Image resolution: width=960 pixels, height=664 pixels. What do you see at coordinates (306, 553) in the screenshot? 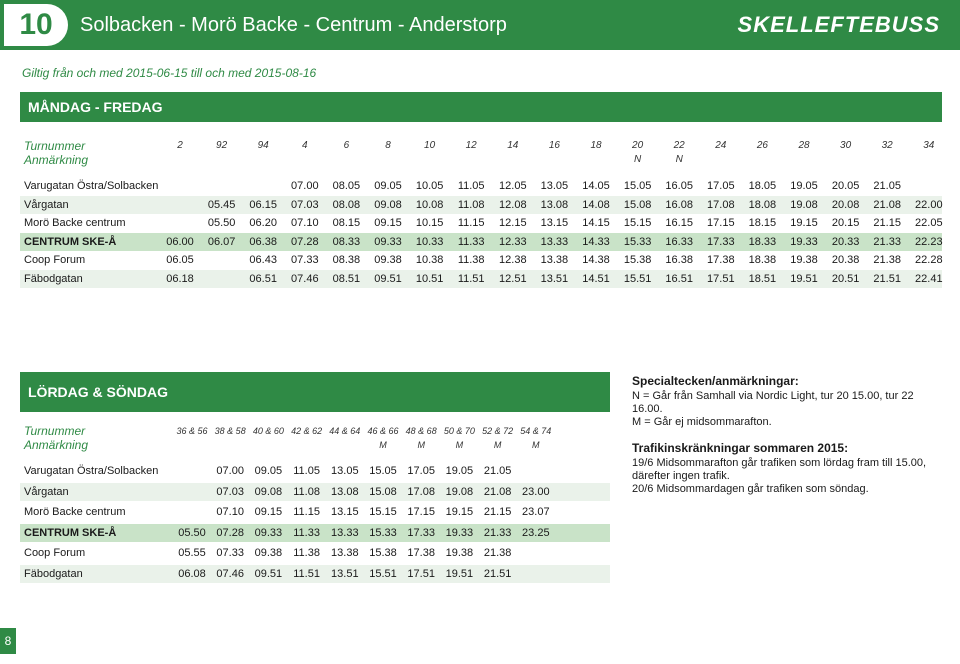
I see `departure-time: 11.38` at bounding box center [306, 553].